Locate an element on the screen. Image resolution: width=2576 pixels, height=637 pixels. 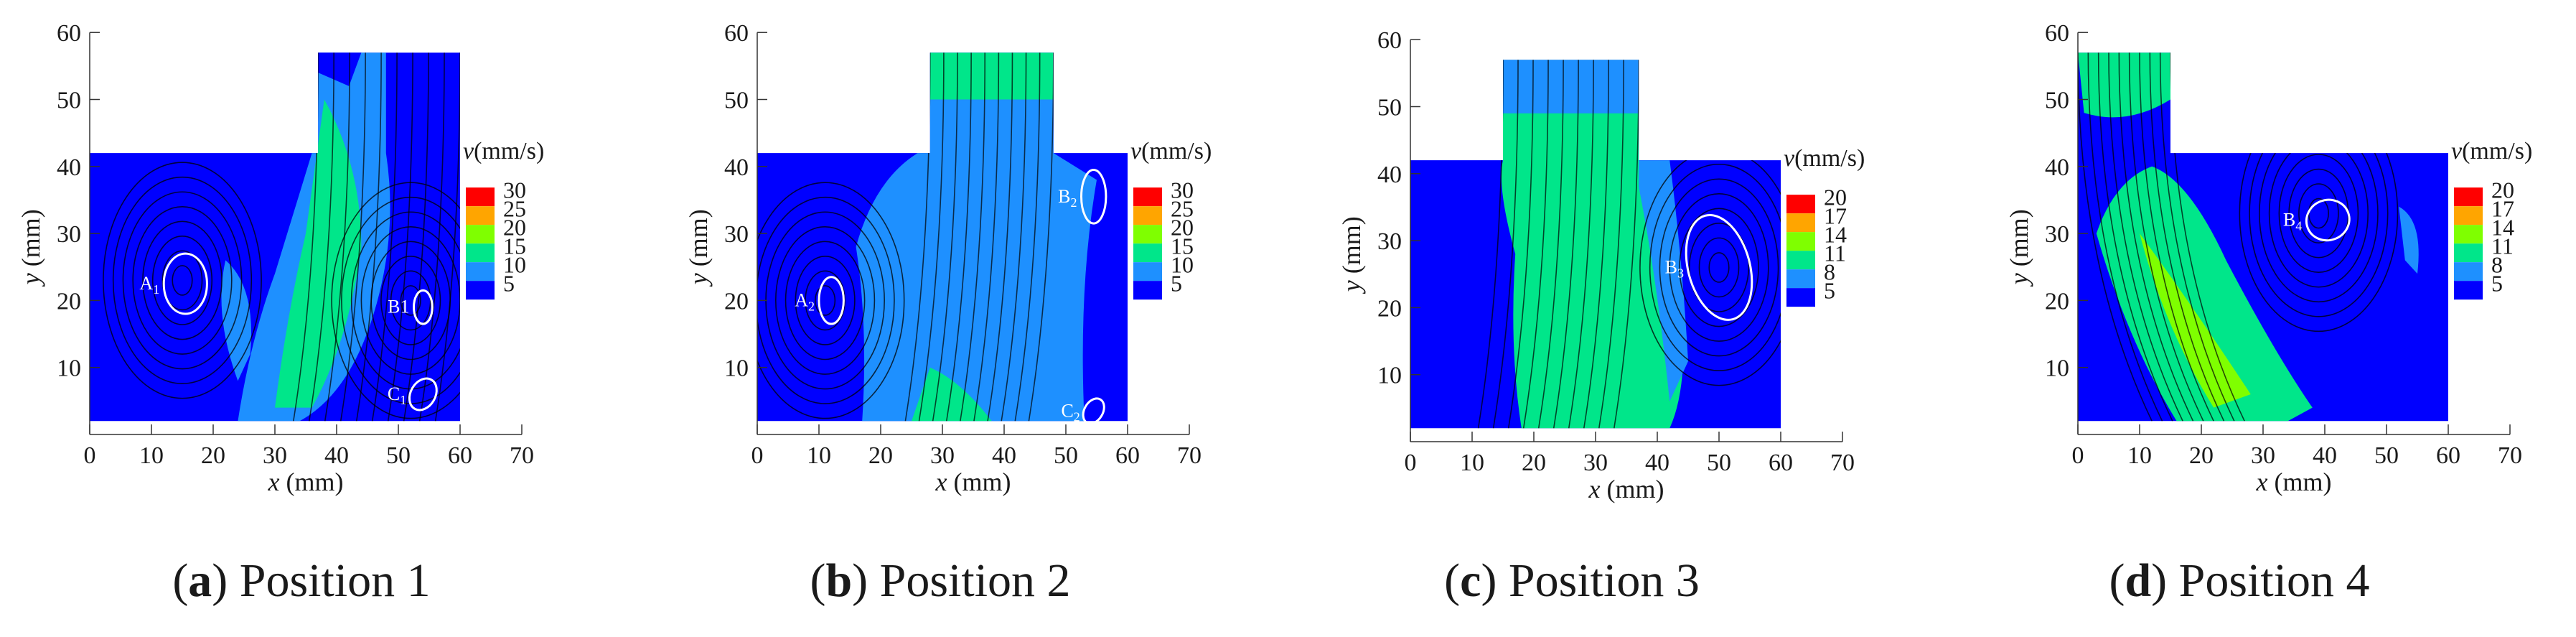
x-tick-label: 30 is located at coordinates (275, 455).